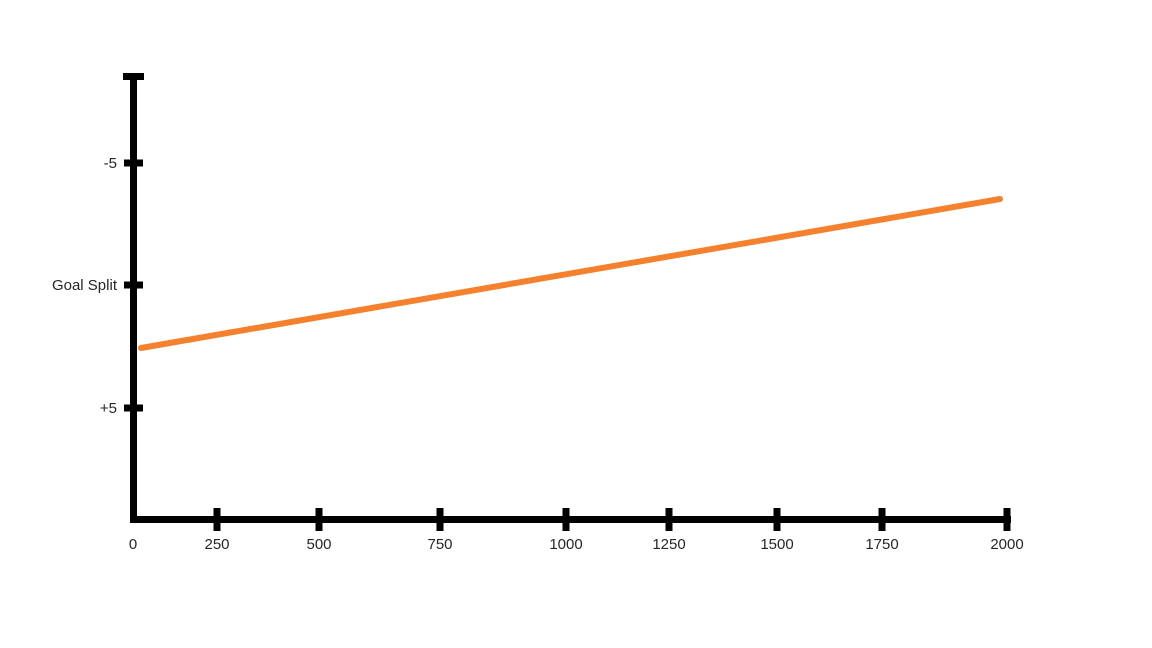  Describe the element at coordinates (439, 544) in the screenshot. I see `x-tick-label: 750` at that location.